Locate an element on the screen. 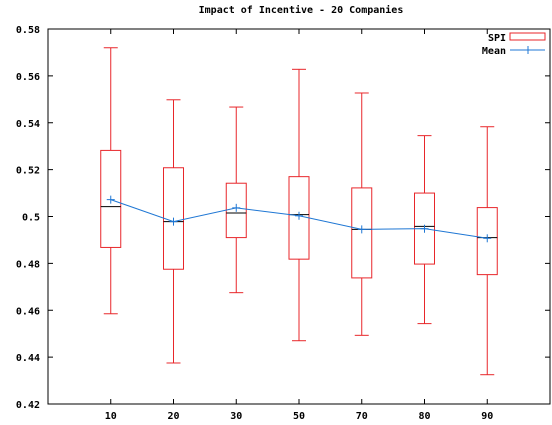 The image size is (552, 425). y-tick-label: 0.56 is located at coordinates (28, 77).